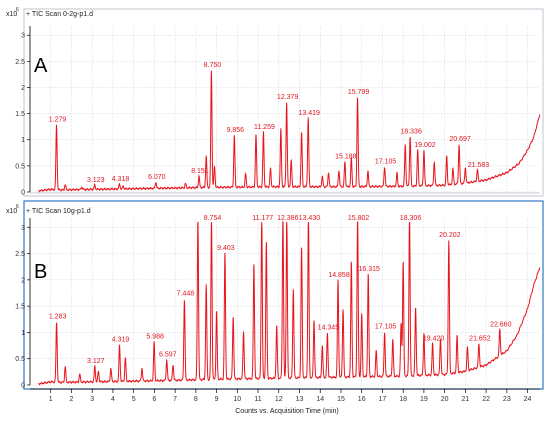 Image resolution: width=550 pixels, height=429 pixels. Describe the element at coordinates (41, 66) in the screenshot. I see `panel-a-letter: A` at that location.